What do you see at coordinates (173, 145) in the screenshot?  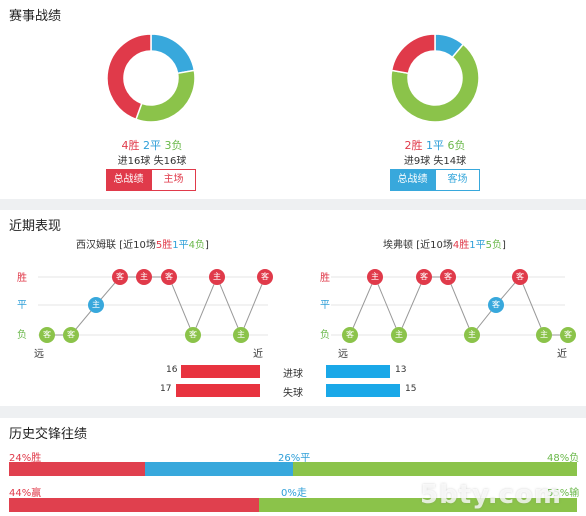 I see `home-losses: 3负` at bounding box center [173, 145].